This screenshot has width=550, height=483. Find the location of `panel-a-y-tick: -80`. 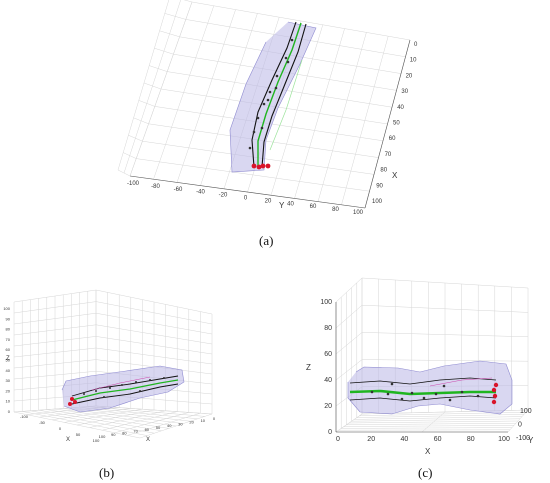

panel-a-y-tick: -80 is located at coordinates (155, 187).